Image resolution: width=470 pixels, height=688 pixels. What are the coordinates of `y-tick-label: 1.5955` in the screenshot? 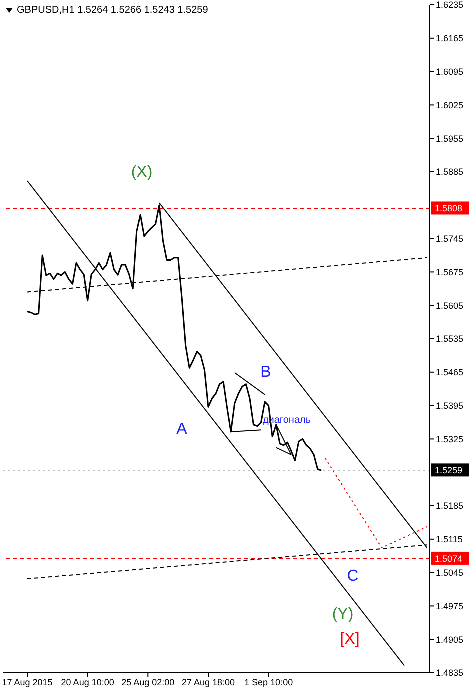 It's located at (450, 139).